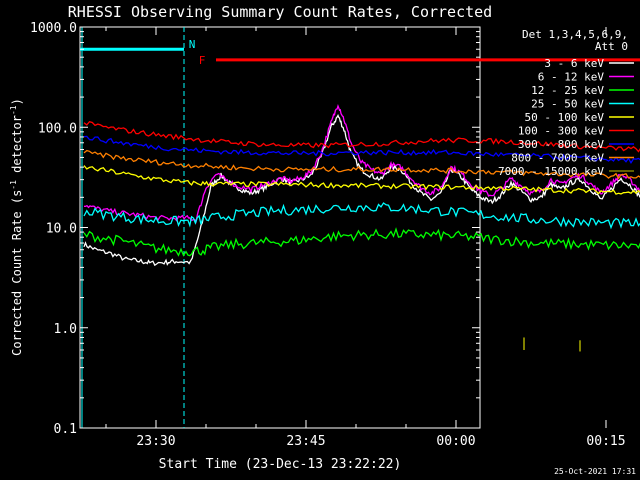 The image size is (640, 480). Describe the element at coordinates (57, 128) in the screenshot. I see `y-tick-label: 100.0` at that location.